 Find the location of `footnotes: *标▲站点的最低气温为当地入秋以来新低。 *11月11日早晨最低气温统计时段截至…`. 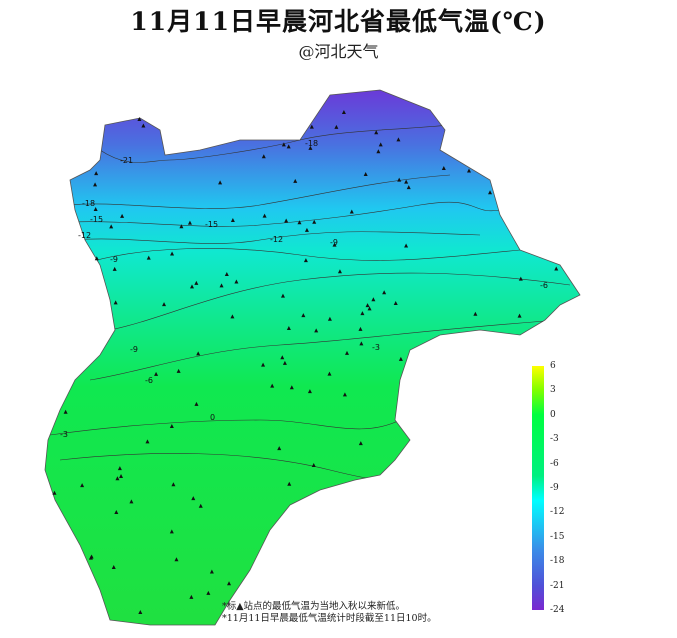

footnotes: *标▲站点的最低气温为当地入秋以来新低。 *11月11日早晨最低气温统计时段截至… is located at coordinates (329, 613).